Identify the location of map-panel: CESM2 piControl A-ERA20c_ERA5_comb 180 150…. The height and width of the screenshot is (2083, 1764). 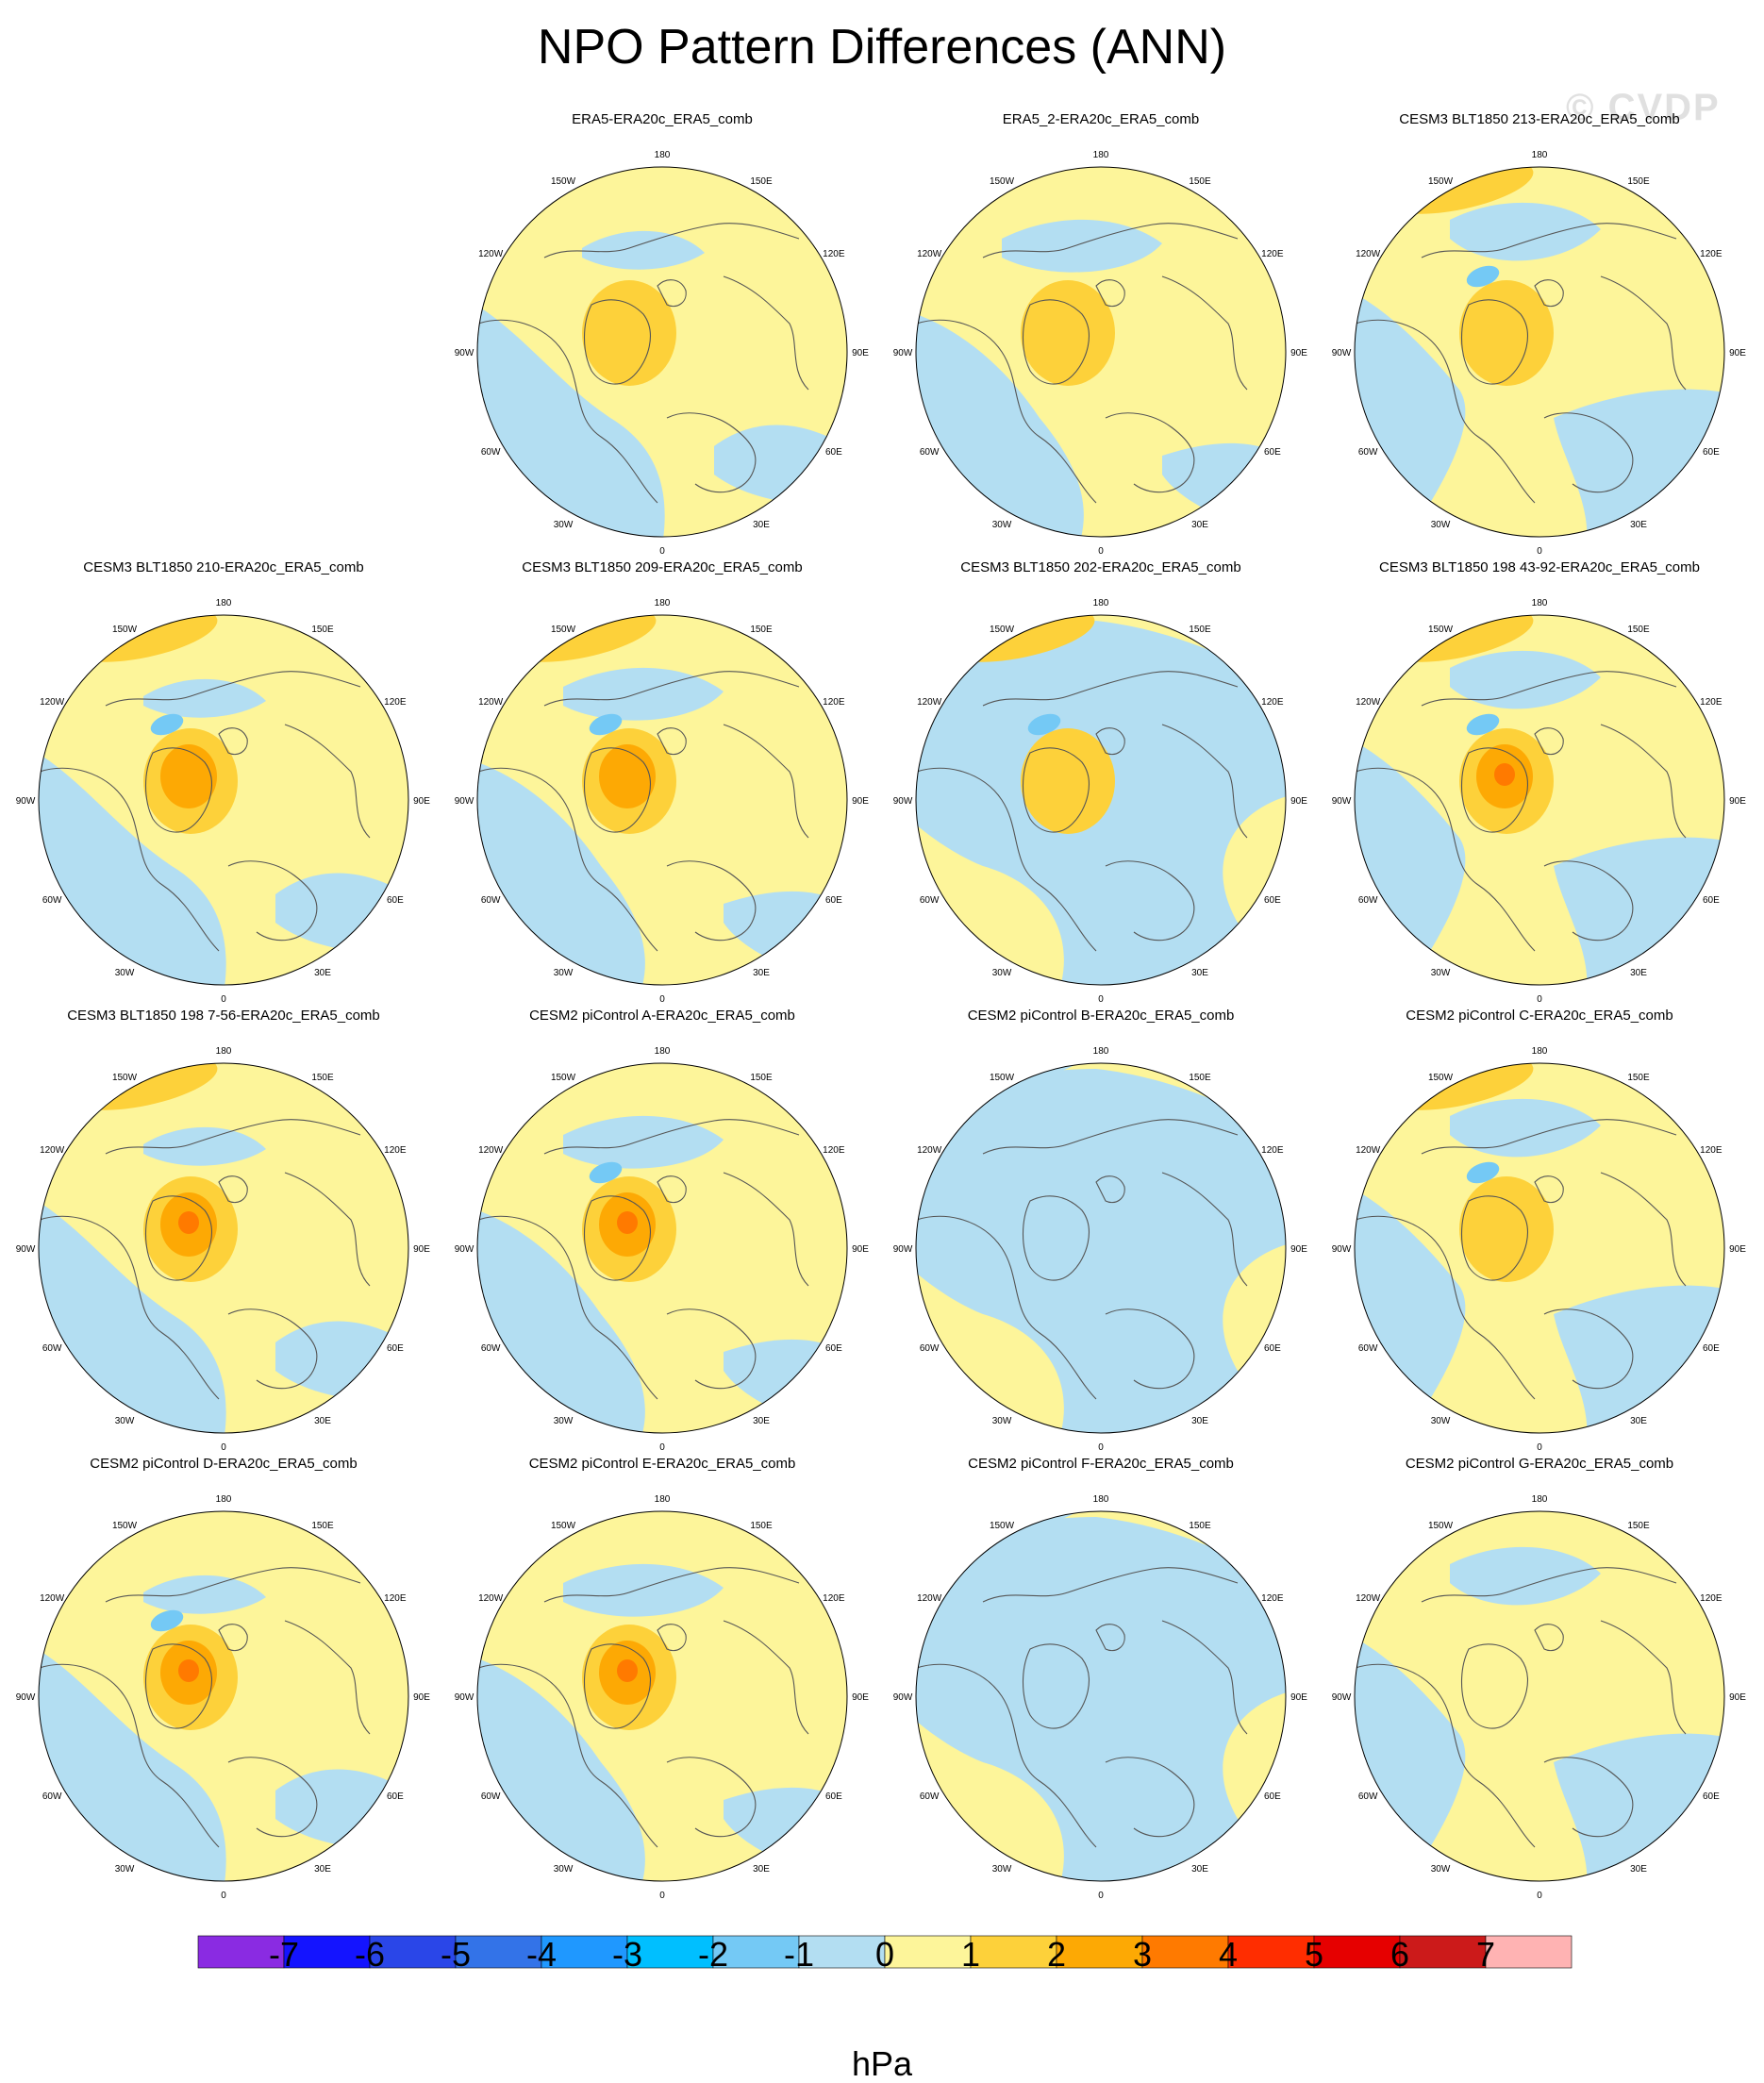
(663, 1232).